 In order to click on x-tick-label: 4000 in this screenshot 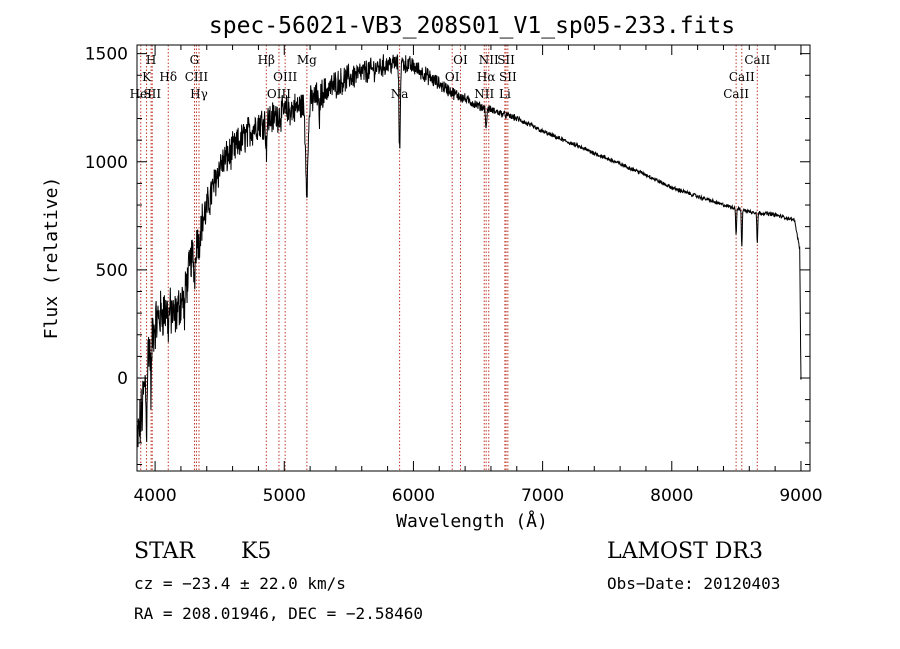, I will do `click(154, 496)`.